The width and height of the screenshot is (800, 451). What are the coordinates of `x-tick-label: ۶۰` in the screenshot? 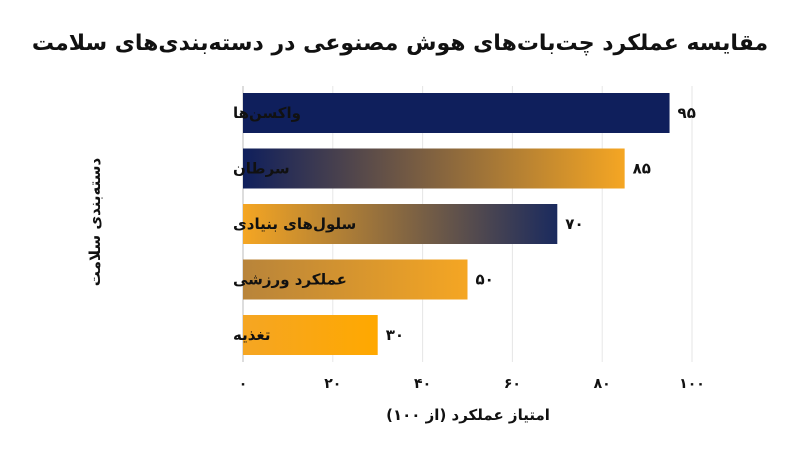 It's located at (512, 384).